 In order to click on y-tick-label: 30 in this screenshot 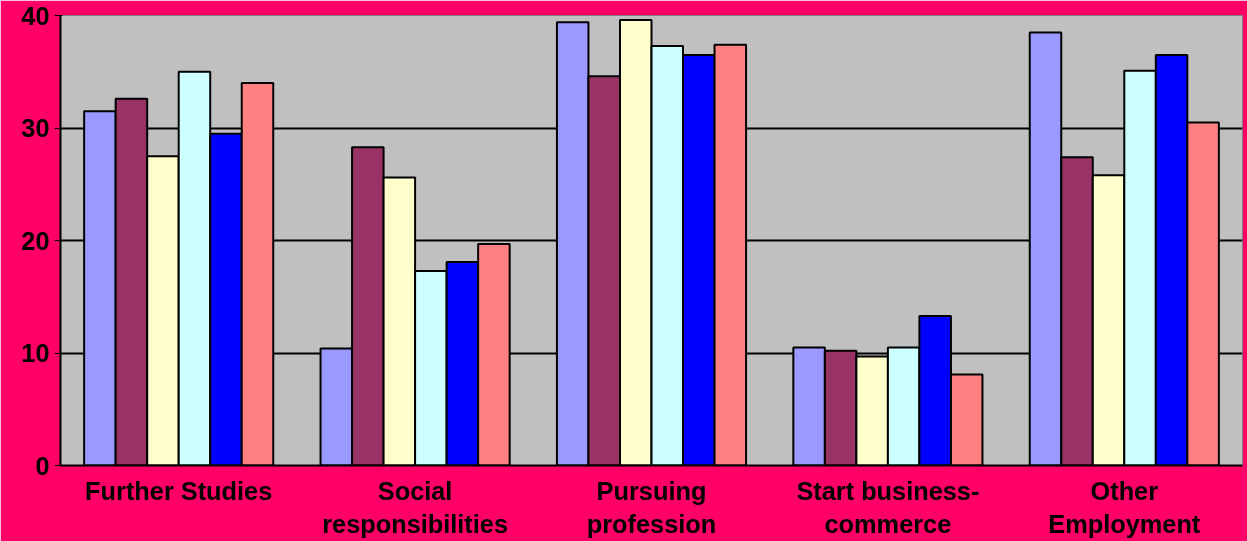, I will do `click(35, 128)`.